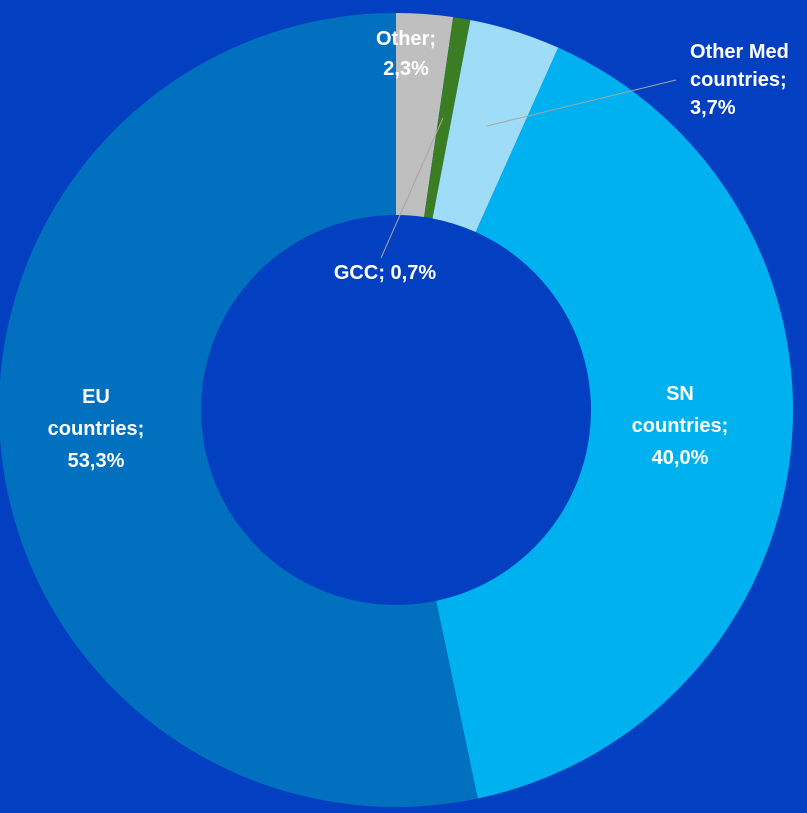  I want to click on data-label-line: GCC; 0,7%, so click(385, 273).